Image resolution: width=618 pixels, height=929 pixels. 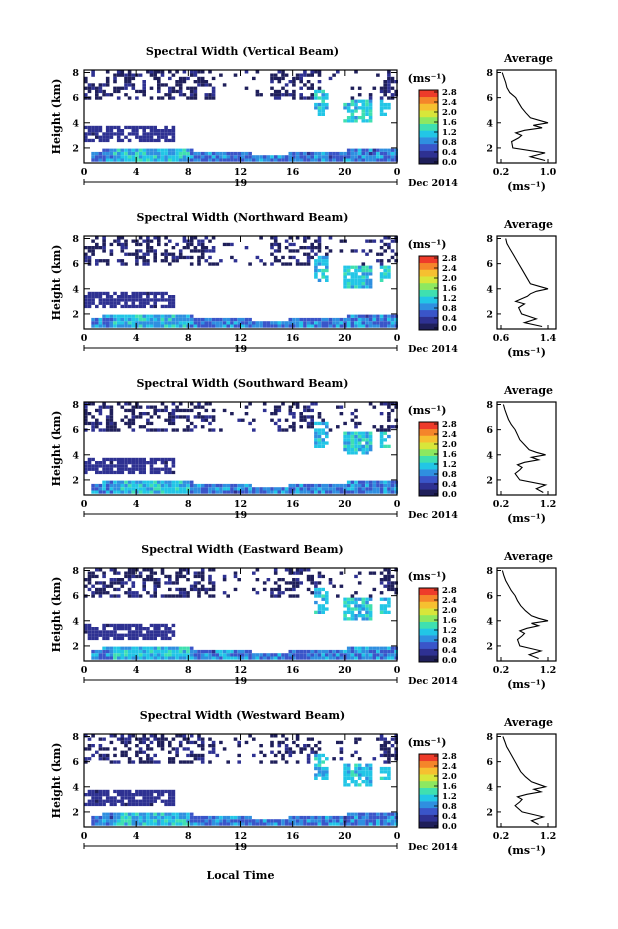 What do you see at coordinates (489, 737) in the screenshot?
I see `avg-y-tick-label: 8` at bounding box center [489, 737].